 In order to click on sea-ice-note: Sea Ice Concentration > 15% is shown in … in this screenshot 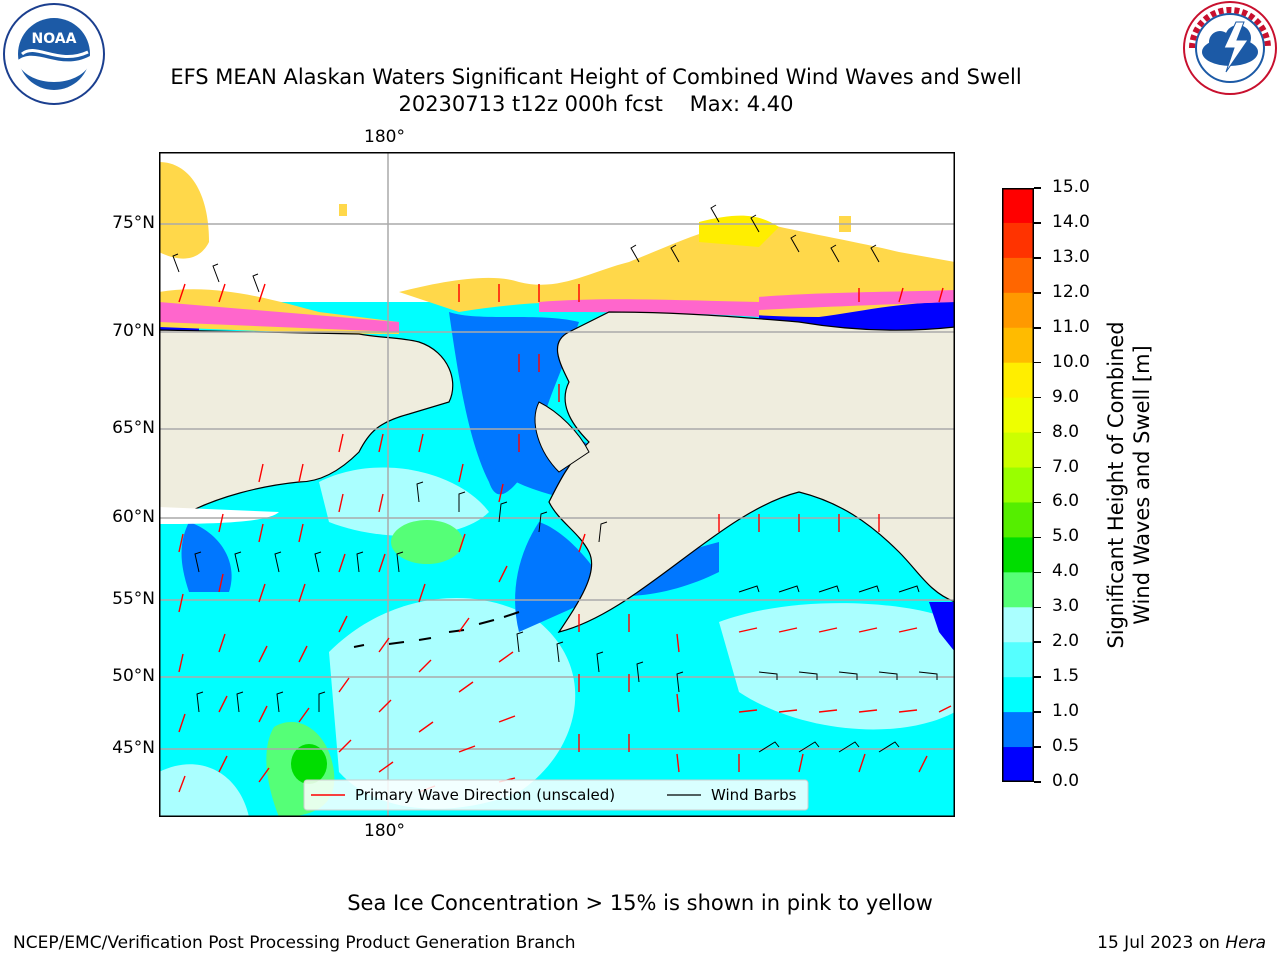, I will do `click(640, 903)`.